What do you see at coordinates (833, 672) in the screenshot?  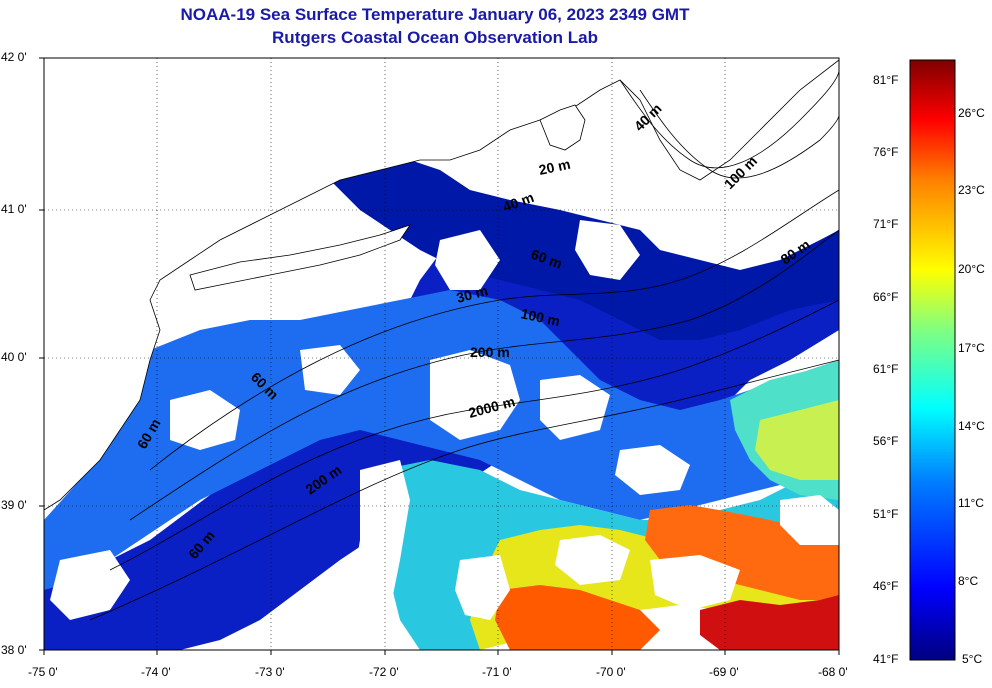 I see `lon-label-68: -68 0'` at bounding box center [833, 672].